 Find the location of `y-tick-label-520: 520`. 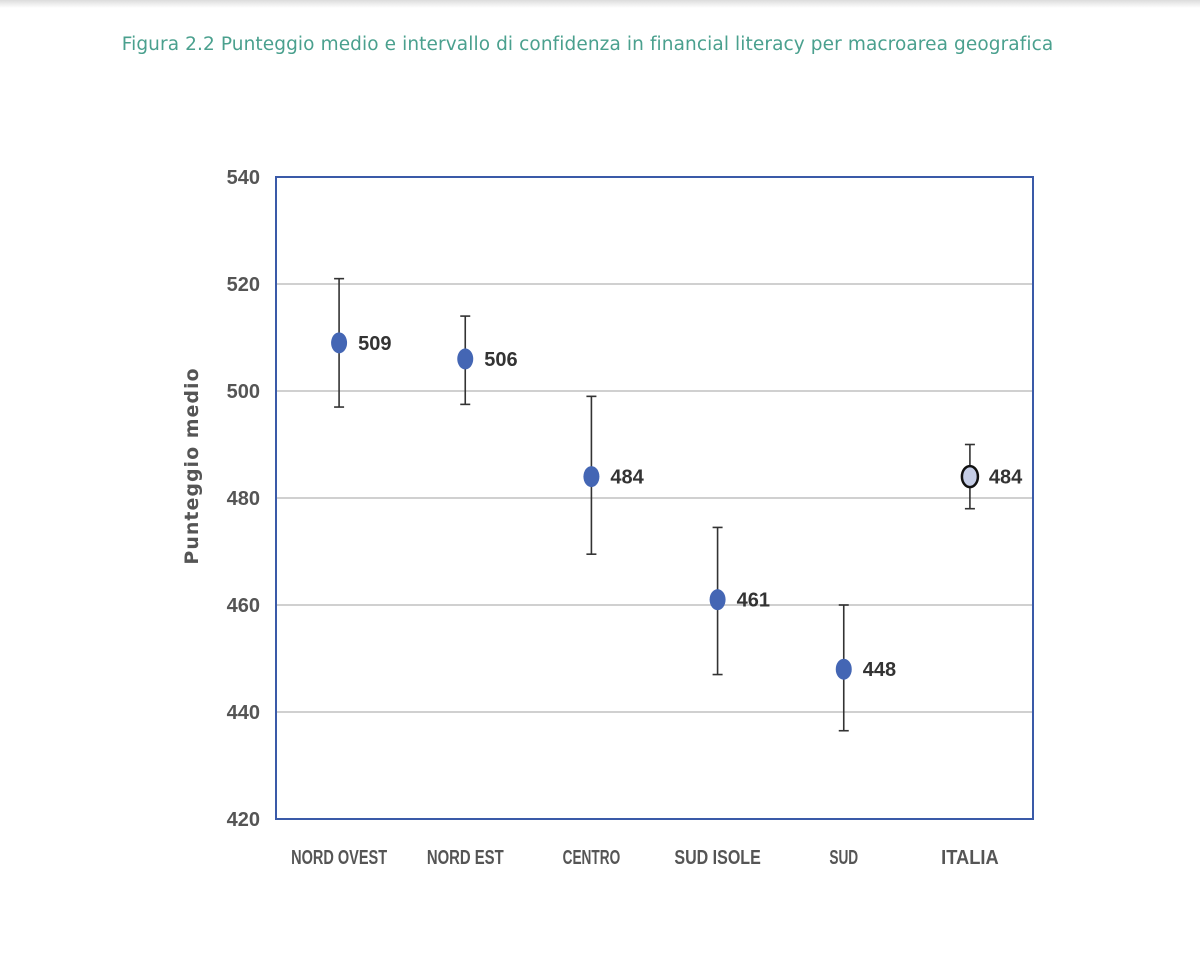

y-tick-label-520: 520 is located at coordinates (243, 285).